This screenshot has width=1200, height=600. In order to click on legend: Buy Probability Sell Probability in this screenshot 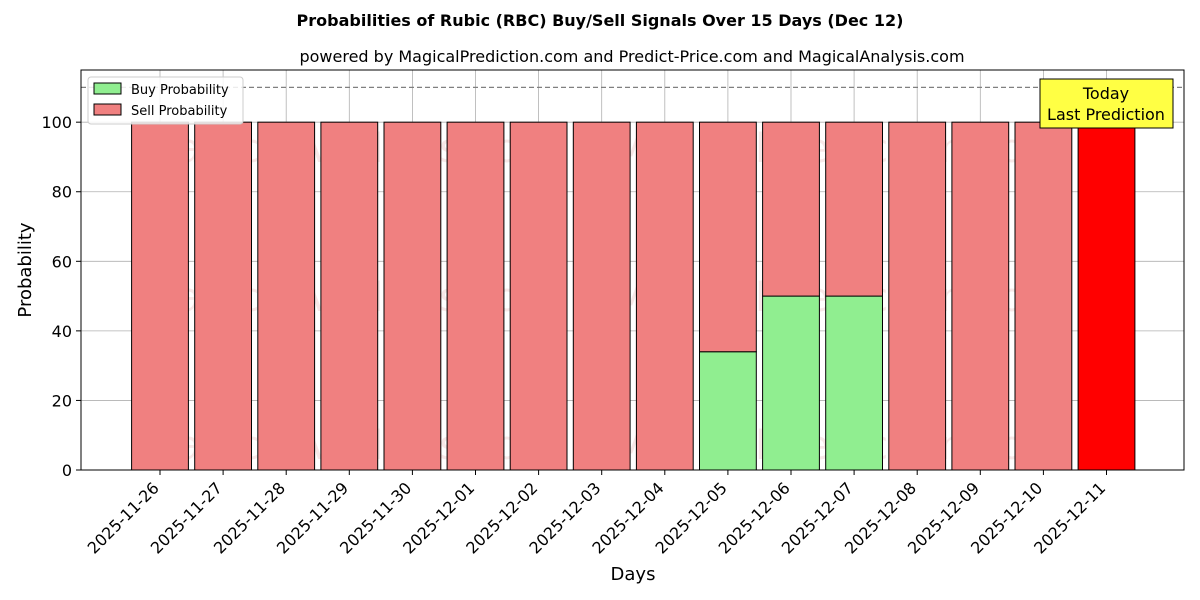, I will do `click(165, 100)`.